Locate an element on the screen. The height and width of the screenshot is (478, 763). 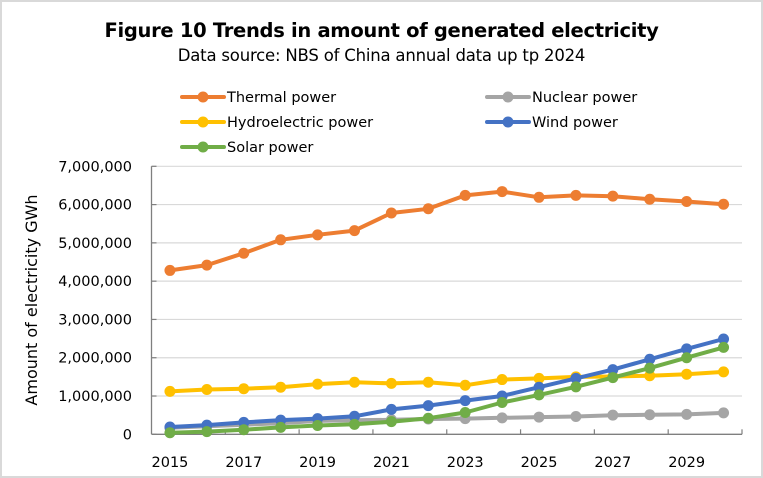
y-axis-title: Amount of electricity GWh is located at coordinates (31, 299).